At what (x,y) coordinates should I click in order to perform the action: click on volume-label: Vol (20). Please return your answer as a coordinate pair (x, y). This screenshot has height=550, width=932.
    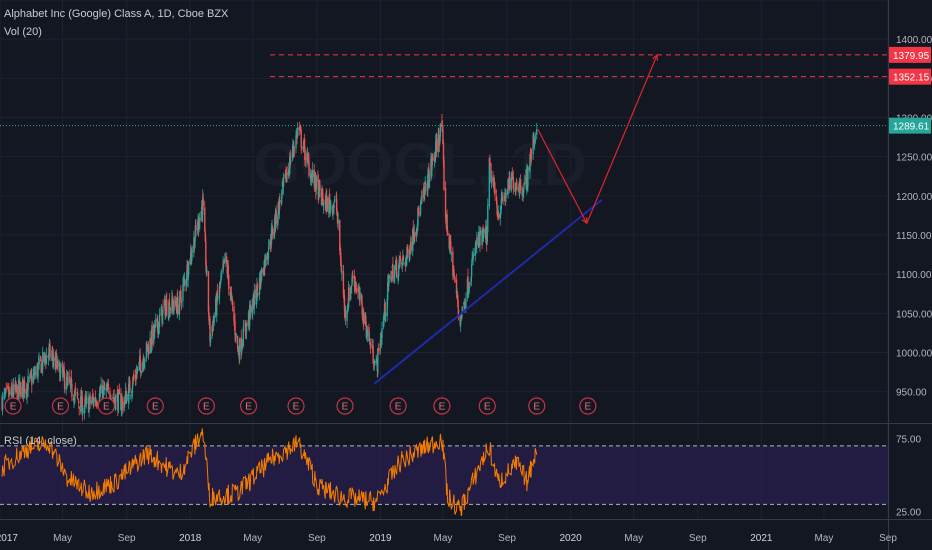
    Looking at the image, I should click on (23, 32).